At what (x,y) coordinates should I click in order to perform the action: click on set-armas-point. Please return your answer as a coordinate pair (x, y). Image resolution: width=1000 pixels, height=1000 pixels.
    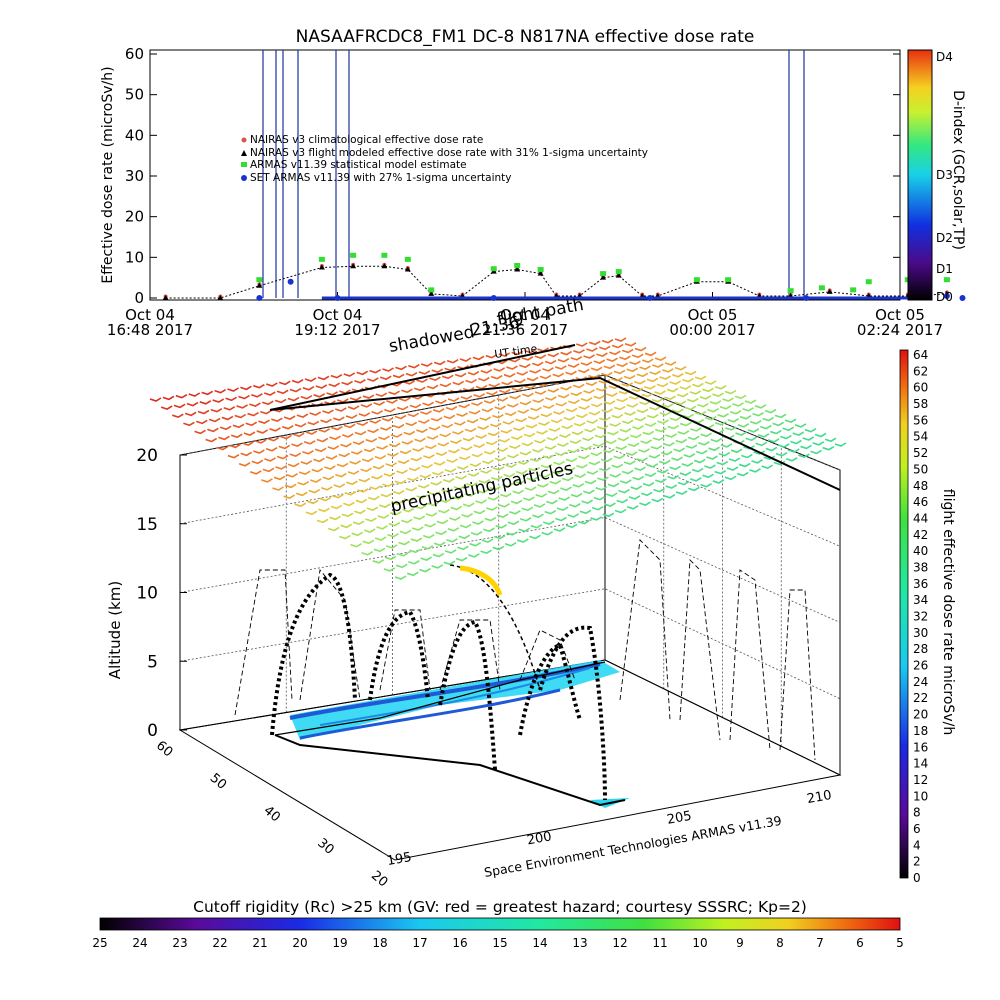
    Looking at the image, I should click on (290, 281).